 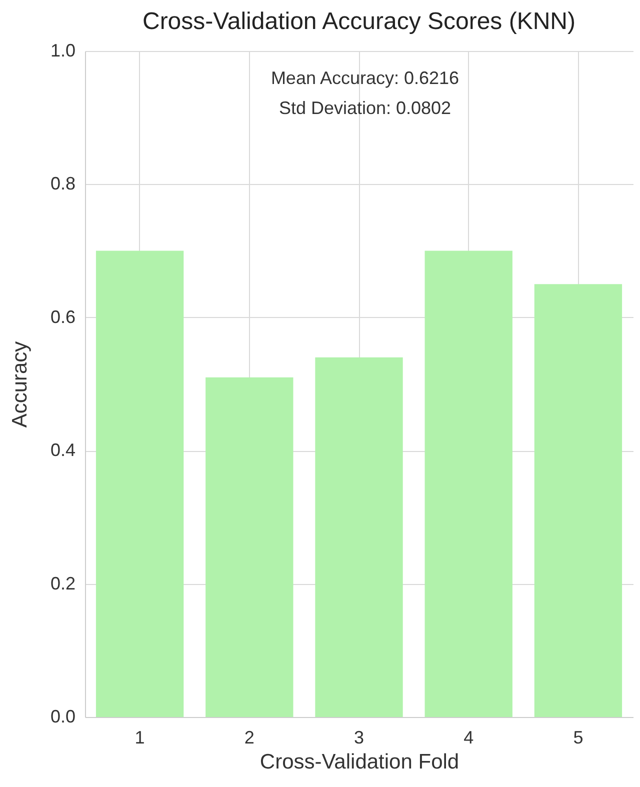 I want to click on y-tick-label: 0.2, so click(x=63, y=583).